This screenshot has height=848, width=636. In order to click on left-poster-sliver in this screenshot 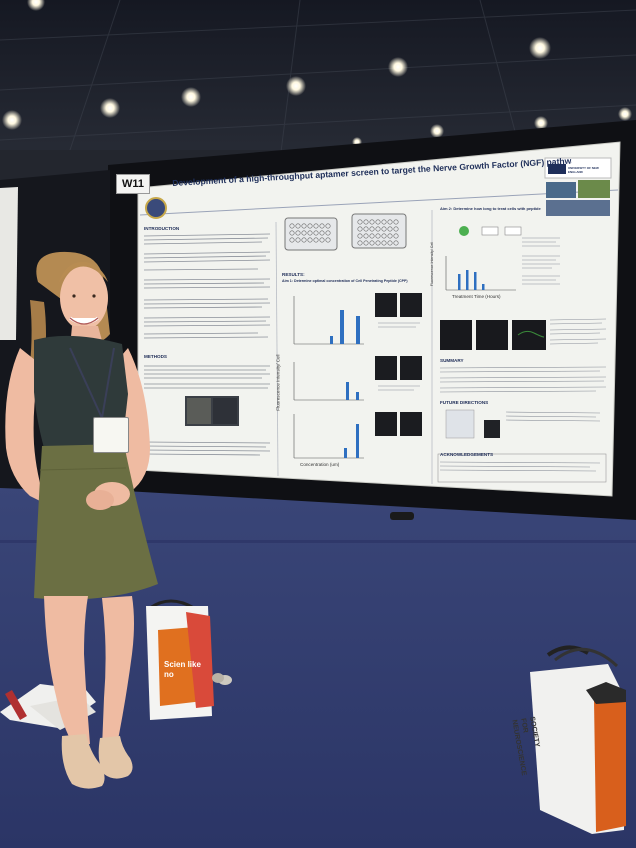, I will do `click(9, 263)`.